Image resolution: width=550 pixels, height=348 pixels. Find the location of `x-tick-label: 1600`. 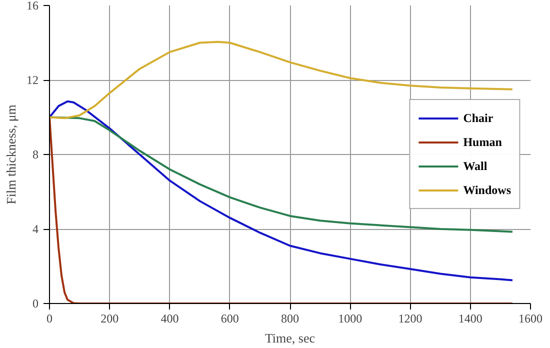

x-tick-label: 1600 is located at coordinates (530, 319).